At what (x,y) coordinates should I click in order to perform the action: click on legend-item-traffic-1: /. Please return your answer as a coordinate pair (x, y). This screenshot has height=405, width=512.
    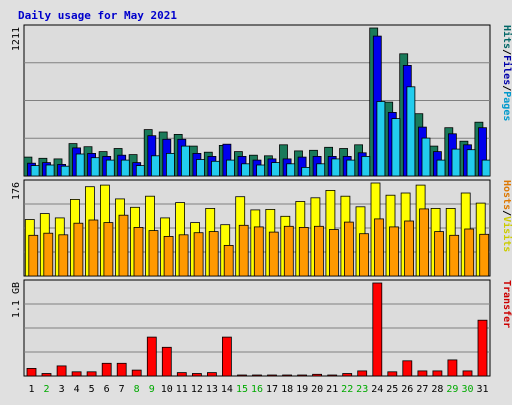
    Looking at the image, I should click on (506, 52).